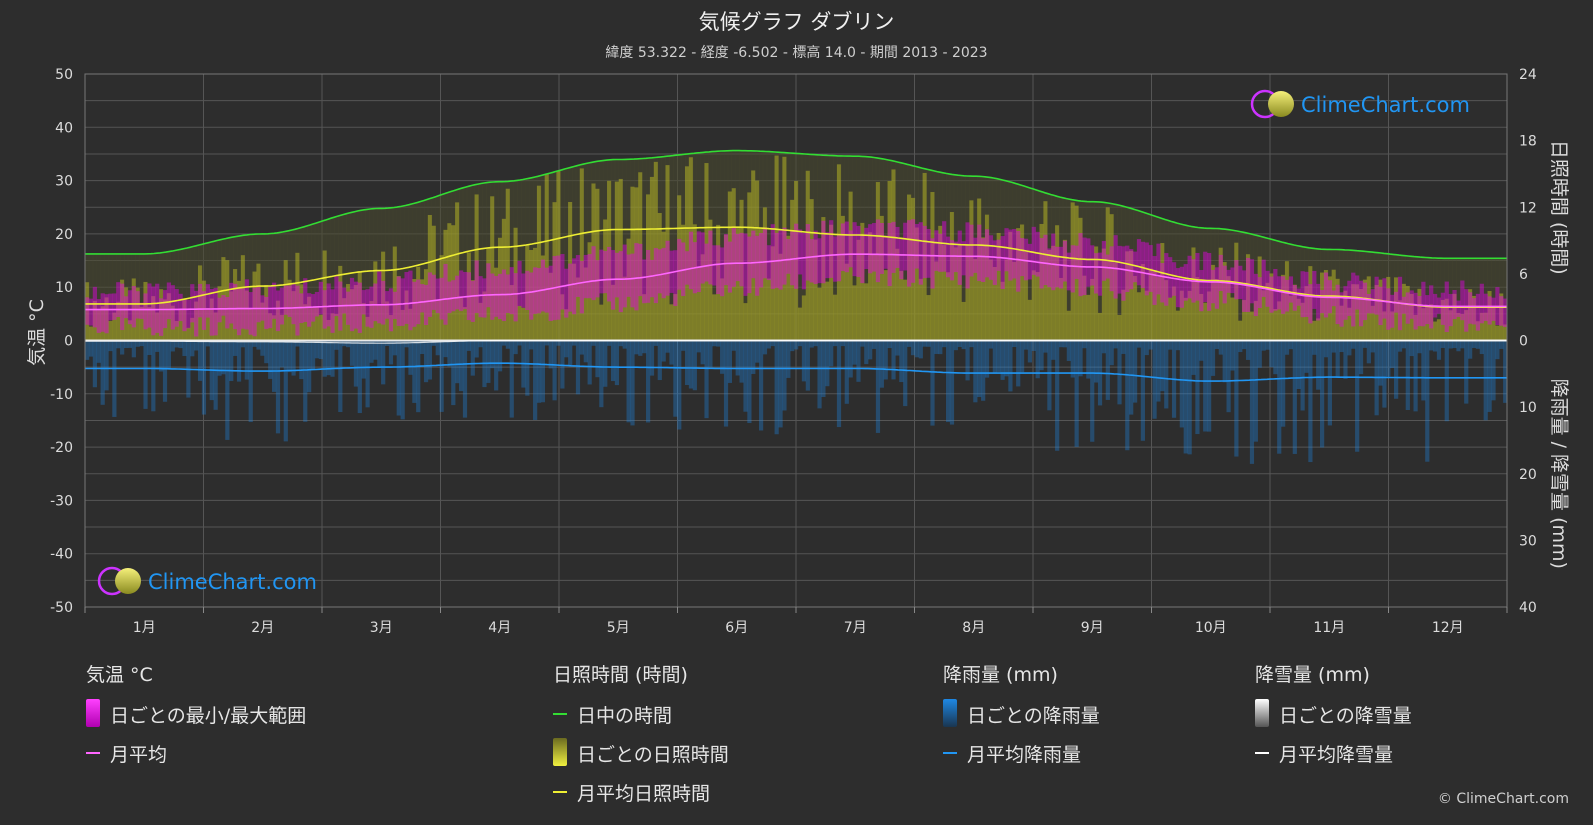  What do you see at coordinates (855, 628) in the screenshot?
I see `x-tick-label: 7月` at bounding box center [855, 628].